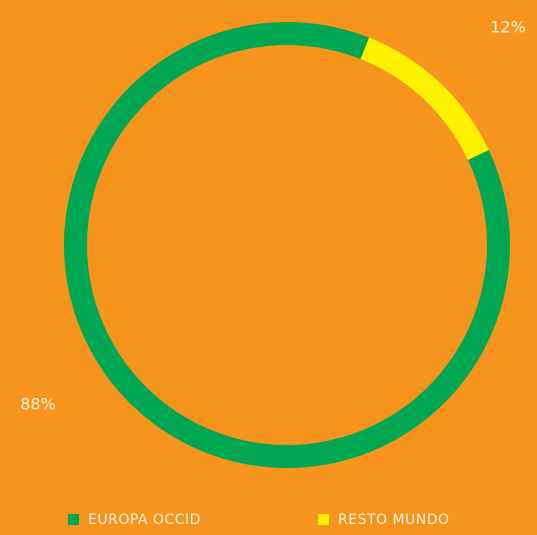 The height and width of the screenshot is (535, 537). I want to click on donut-segment, so click(424, 98).